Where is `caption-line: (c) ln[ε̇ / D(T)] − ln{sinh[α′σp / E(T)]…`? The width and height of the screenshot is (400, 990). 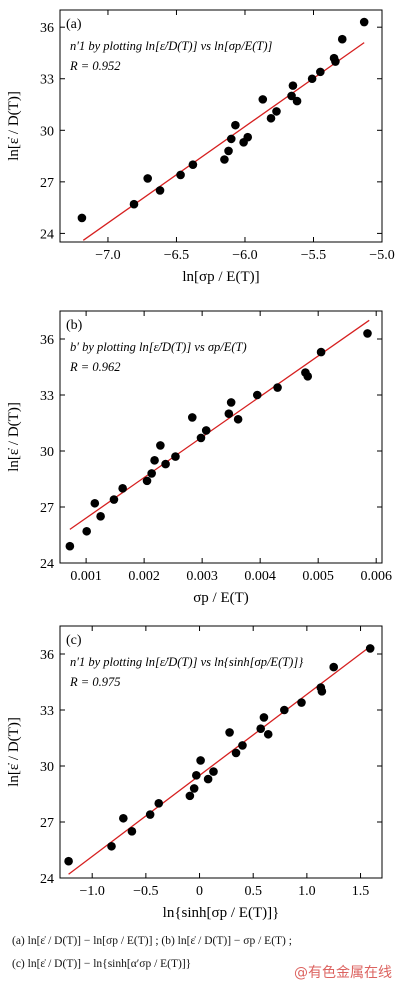 caption-line: (c) ln[ε̇ / D(T)] − ln{sinh[α′σp / E(T)]… is located at coordinates (102, 964).